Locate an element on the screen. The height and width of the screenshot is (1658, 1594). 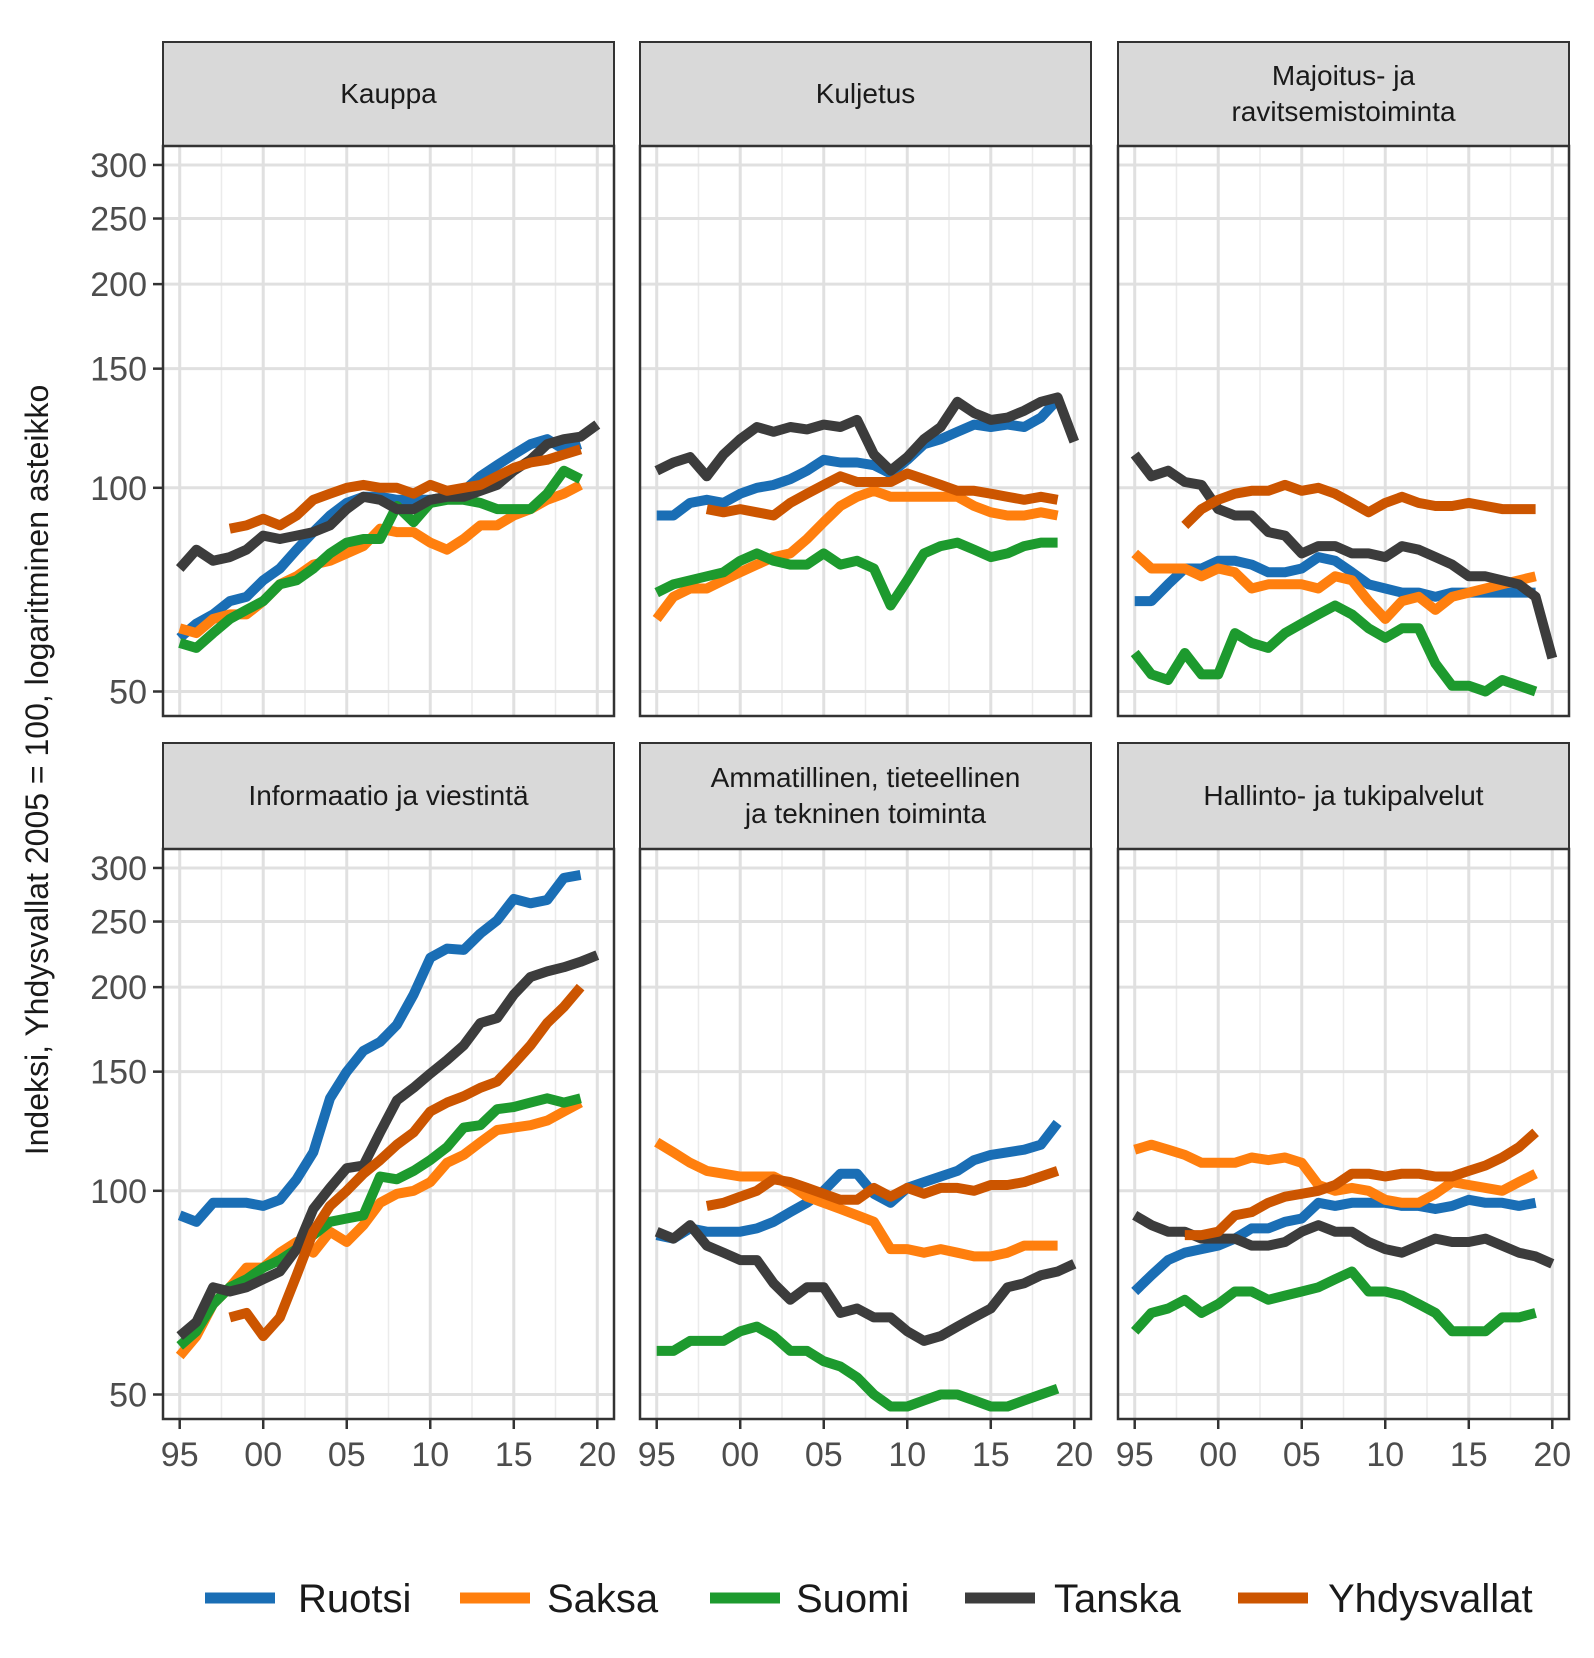
panel-title: Ammatillinen, tieteellinen is located at coordinates (866, 777).